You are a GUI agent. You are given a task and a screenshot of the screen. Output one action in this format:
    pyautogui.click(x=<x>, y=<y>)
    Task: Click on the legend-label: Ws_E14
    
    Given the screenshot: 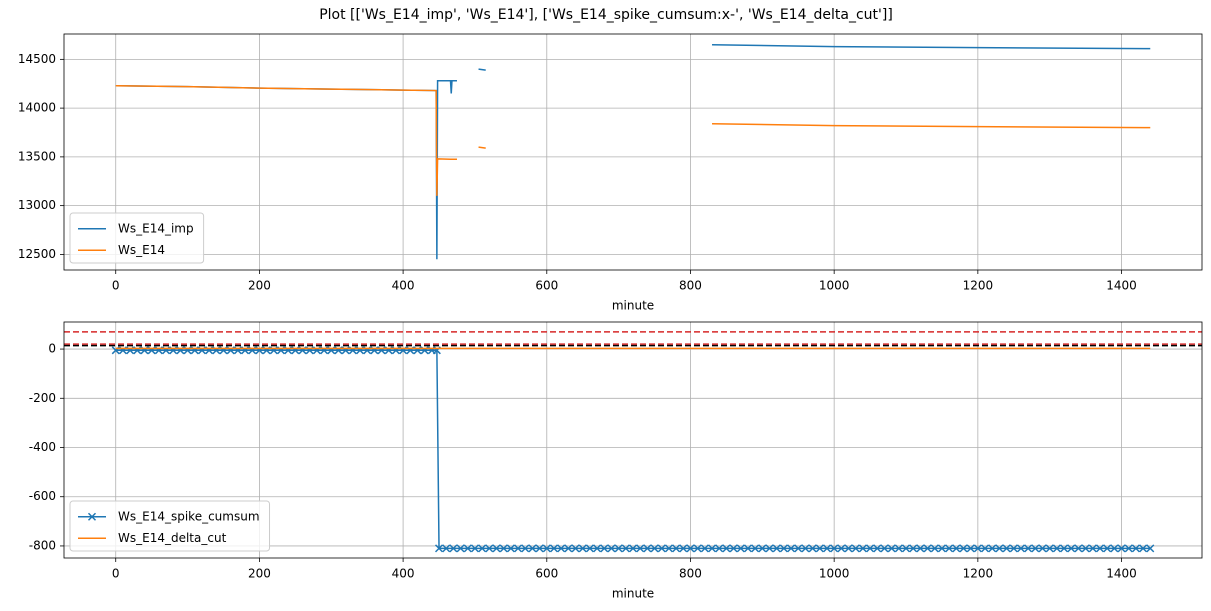 What is the action you would take?
    pyautogui.click(x=141, y=250)
    